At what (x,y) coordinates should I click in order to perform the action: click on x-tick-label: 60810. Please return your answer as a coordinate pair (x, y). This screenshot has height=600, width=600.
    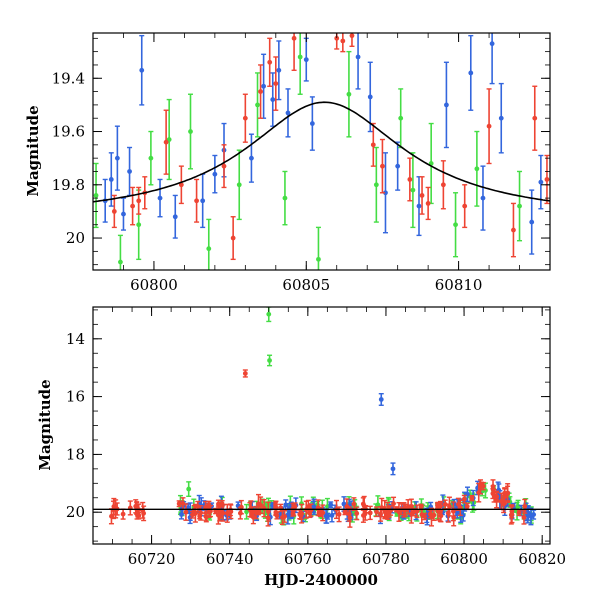
    Looking at the image, I should click on (459, 285).